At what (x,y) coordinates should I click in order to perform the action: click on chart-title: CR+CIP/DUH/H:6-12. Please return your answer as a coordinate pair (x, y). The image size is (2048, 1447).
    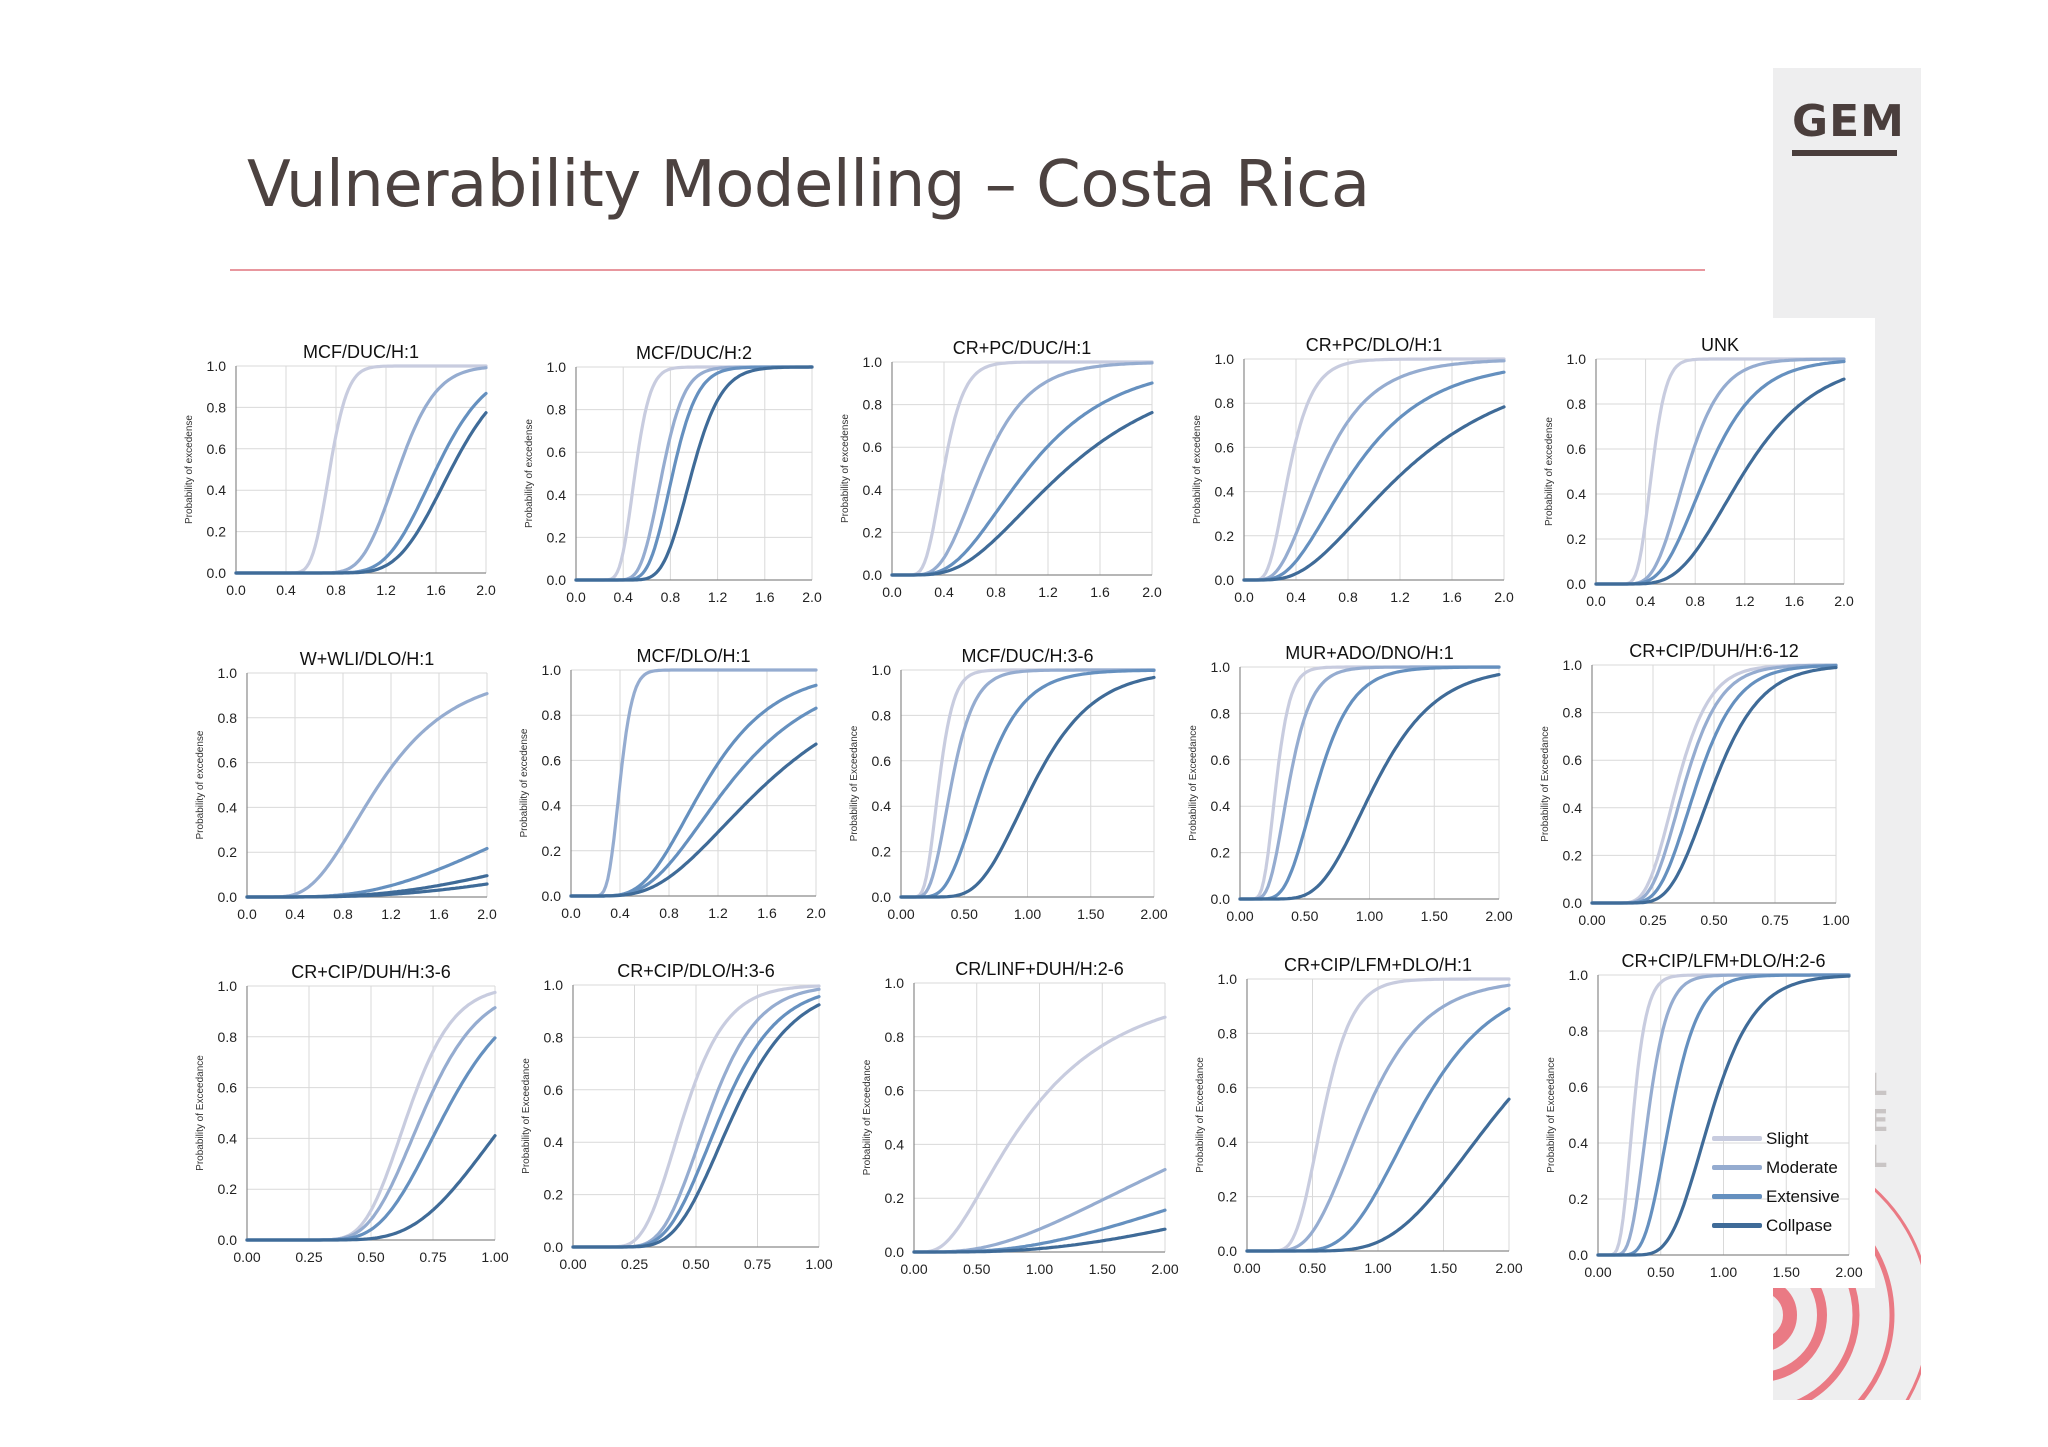
    Looking at the image, I should click on (1714, 651).